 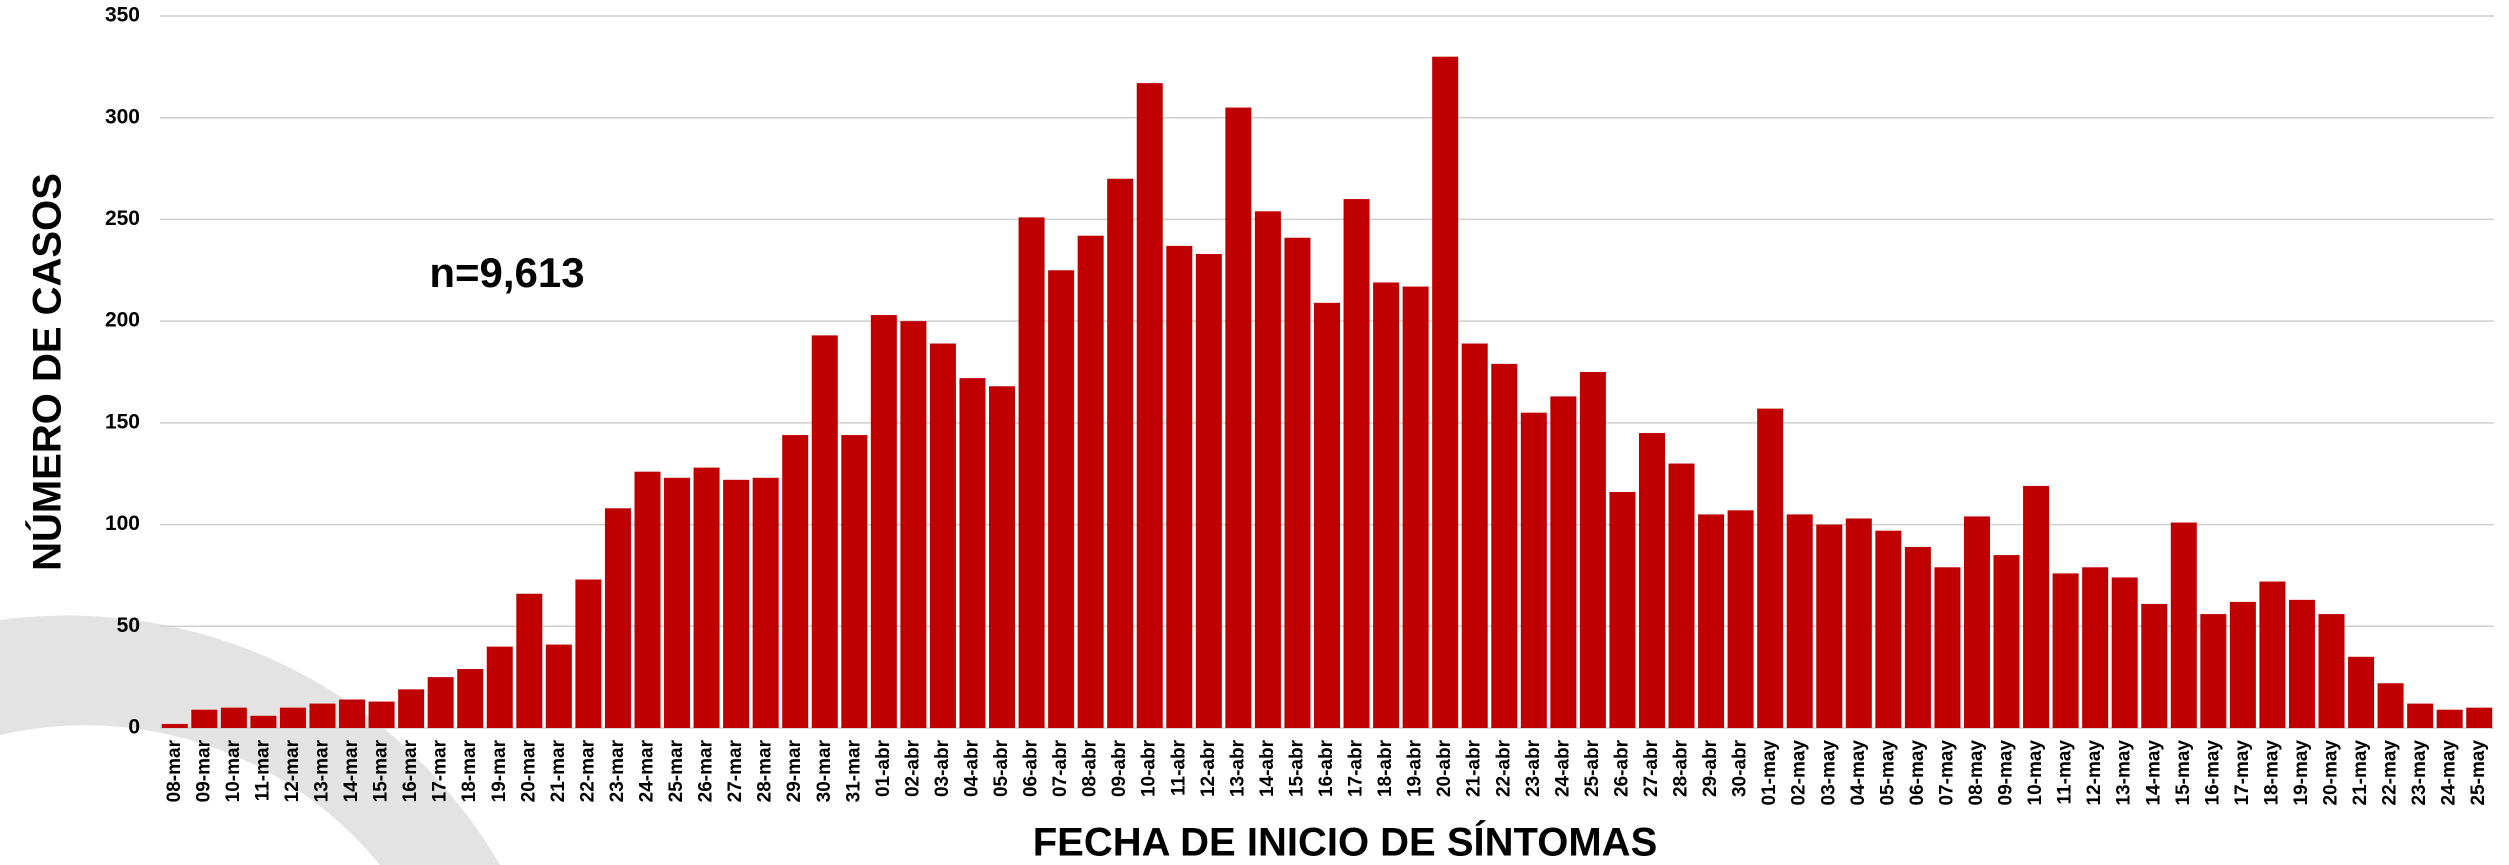 What do you see at coordinates (499, 770) in the screenshot?
I see `x-tick-label: 19-mar` at bounding box center [499, 770].